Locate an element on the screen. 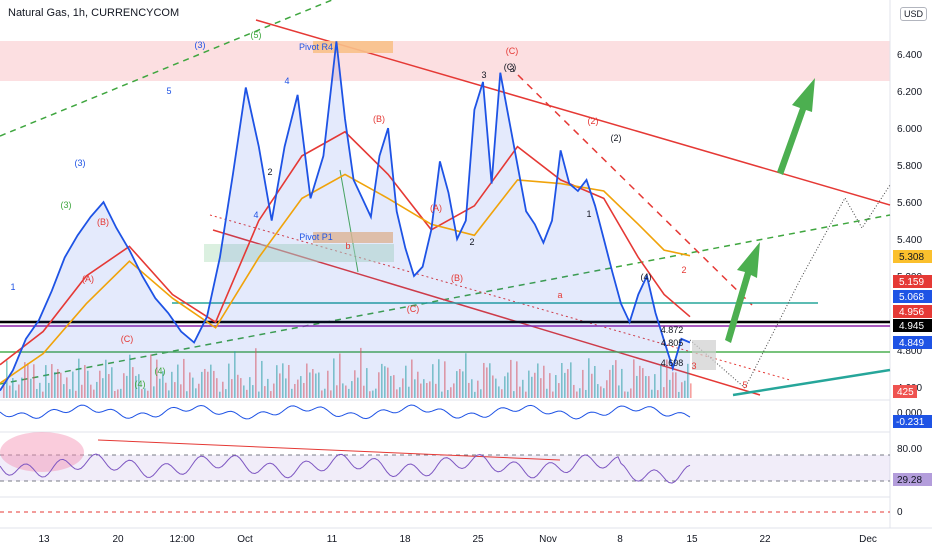 The image size is (932, 555). price-badge: 4.849 is located at coordinates (912, 342).